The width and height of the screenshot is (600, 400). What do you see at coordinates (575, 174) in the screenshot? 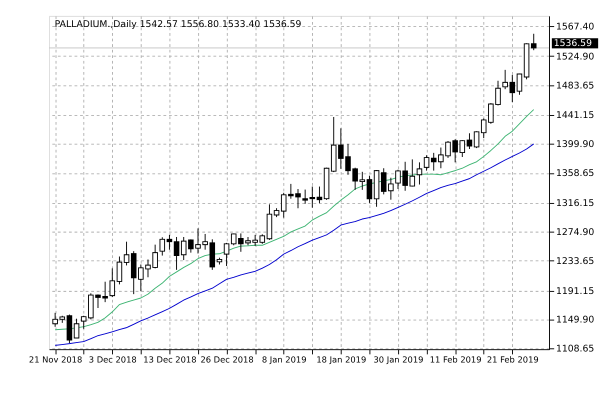
I see `y-tick-label: 1358.65` at bounding box center [575, 174].